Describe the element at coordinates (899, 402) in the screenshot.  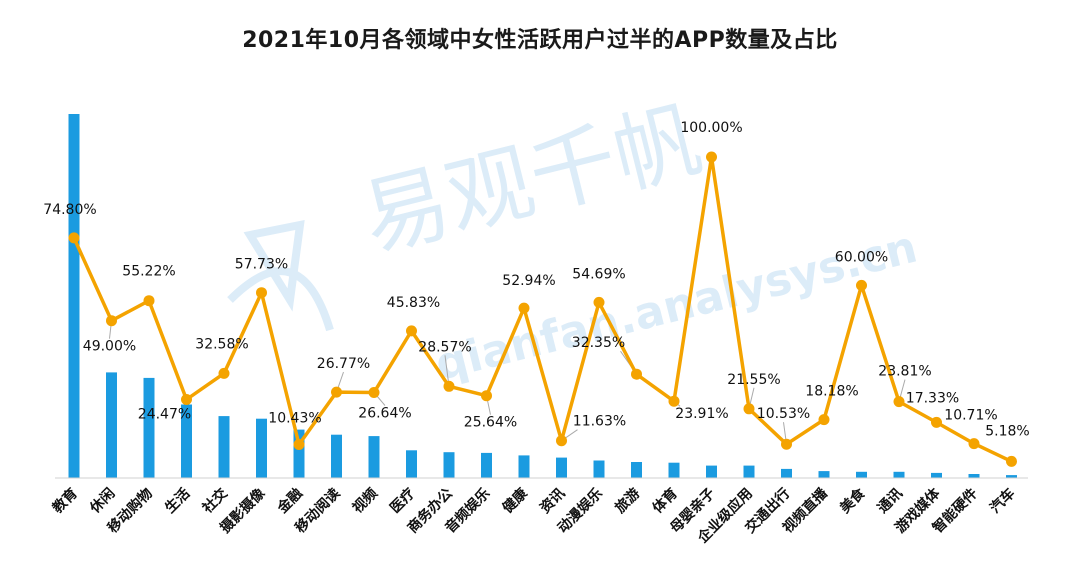
I see `point-通讯` at that location.